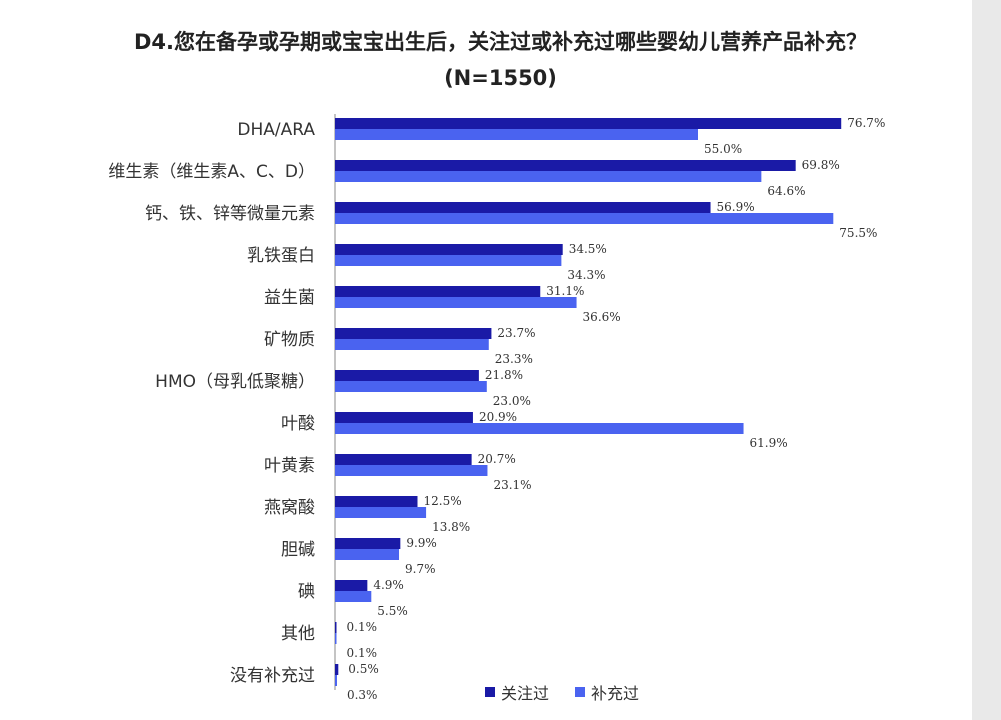  What do you see at coordinates (362, 695) in the screenshot?
I see `data-label-series-2: 0.3%` at bounding box center [362, 695].